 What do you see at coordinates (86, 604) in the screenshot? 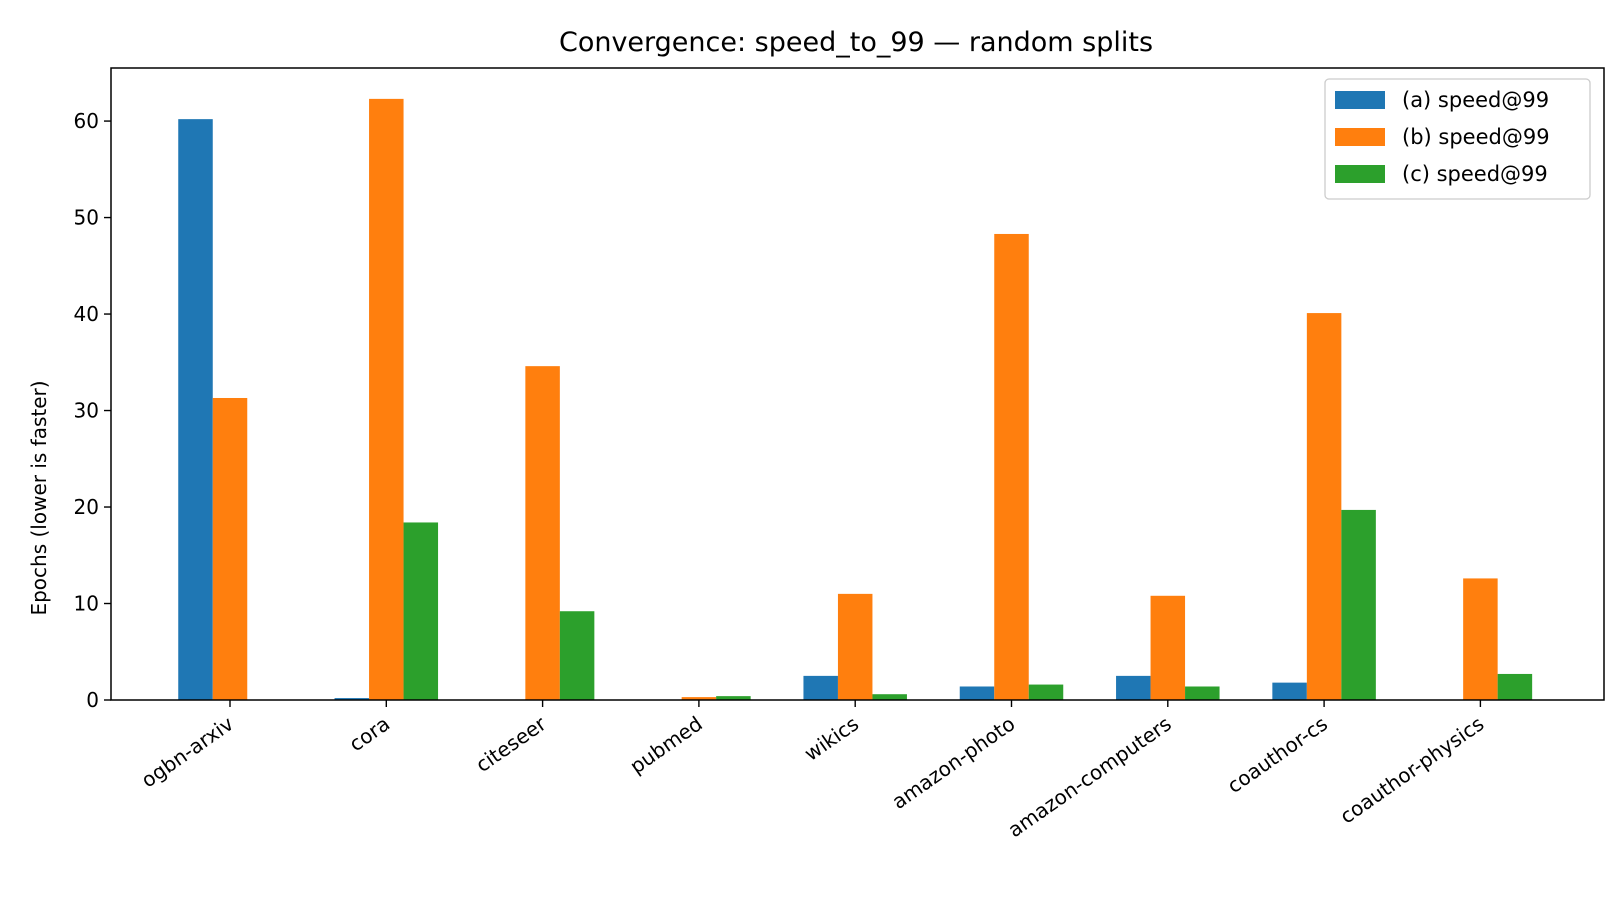
I see `y-tick-label: 10` at bounding box center [86, 604].